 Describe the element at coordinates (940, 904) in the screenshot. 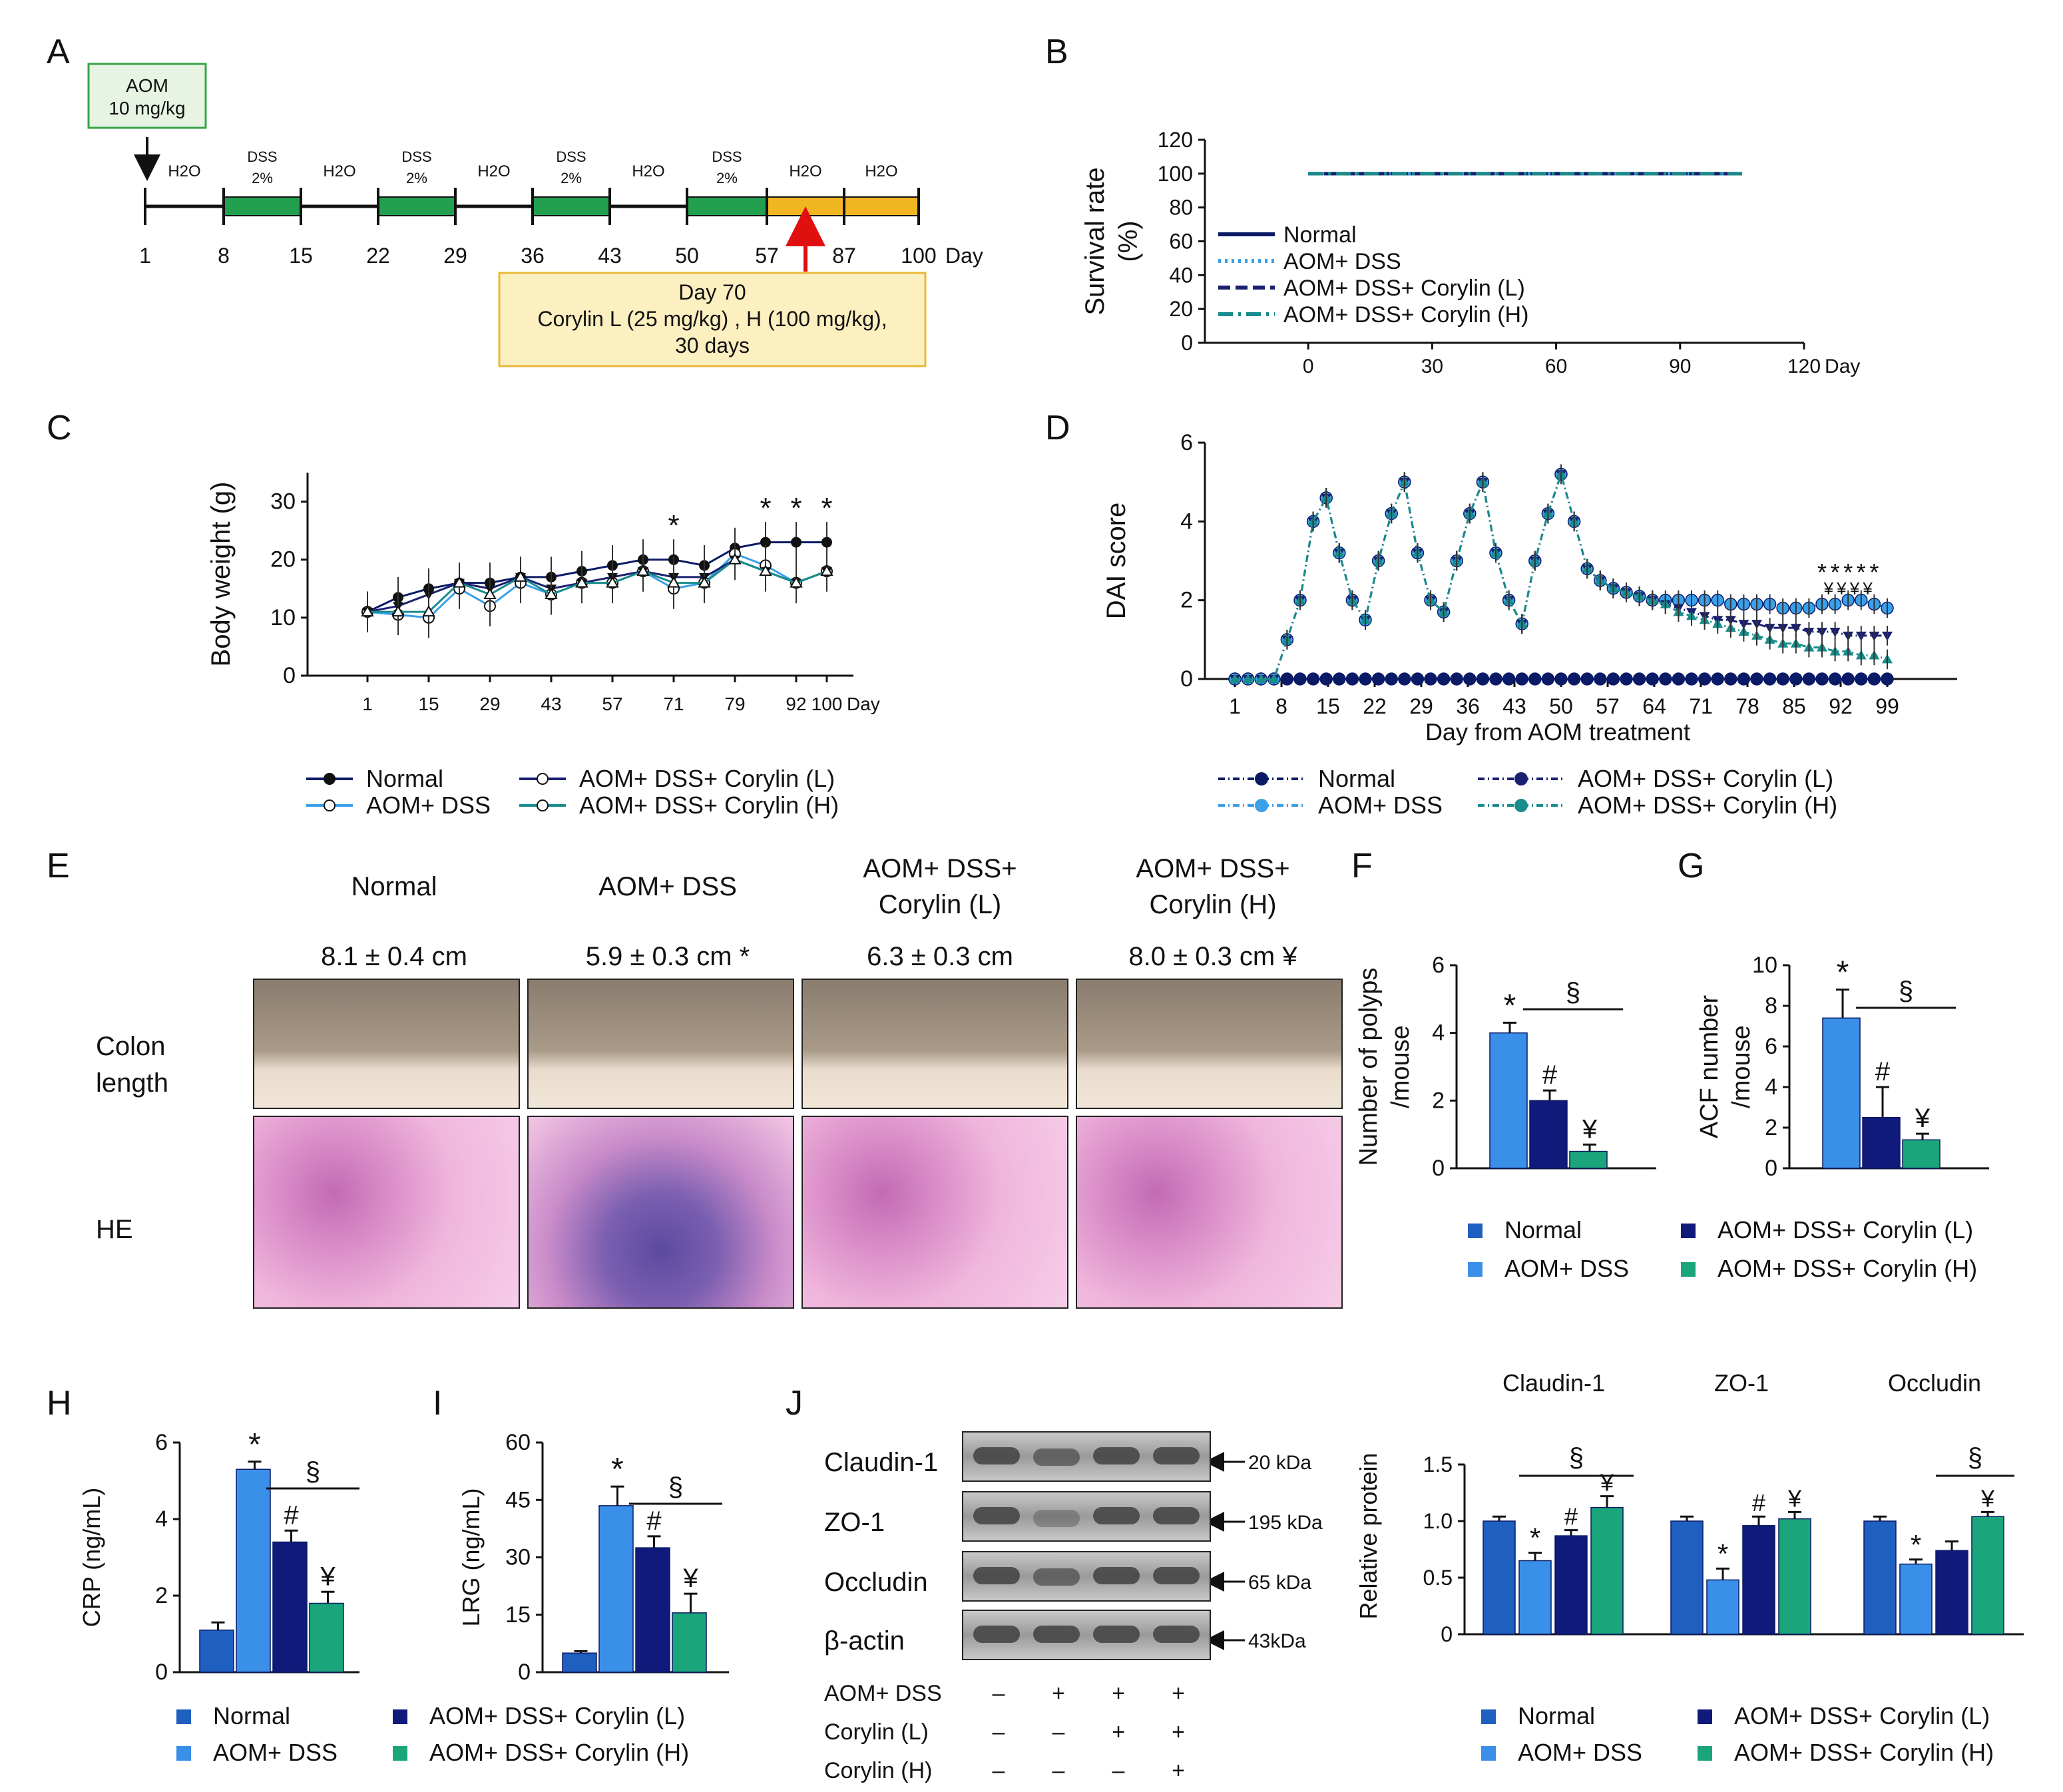

I see `col-title-l-b: Corylin (L)` at that location.